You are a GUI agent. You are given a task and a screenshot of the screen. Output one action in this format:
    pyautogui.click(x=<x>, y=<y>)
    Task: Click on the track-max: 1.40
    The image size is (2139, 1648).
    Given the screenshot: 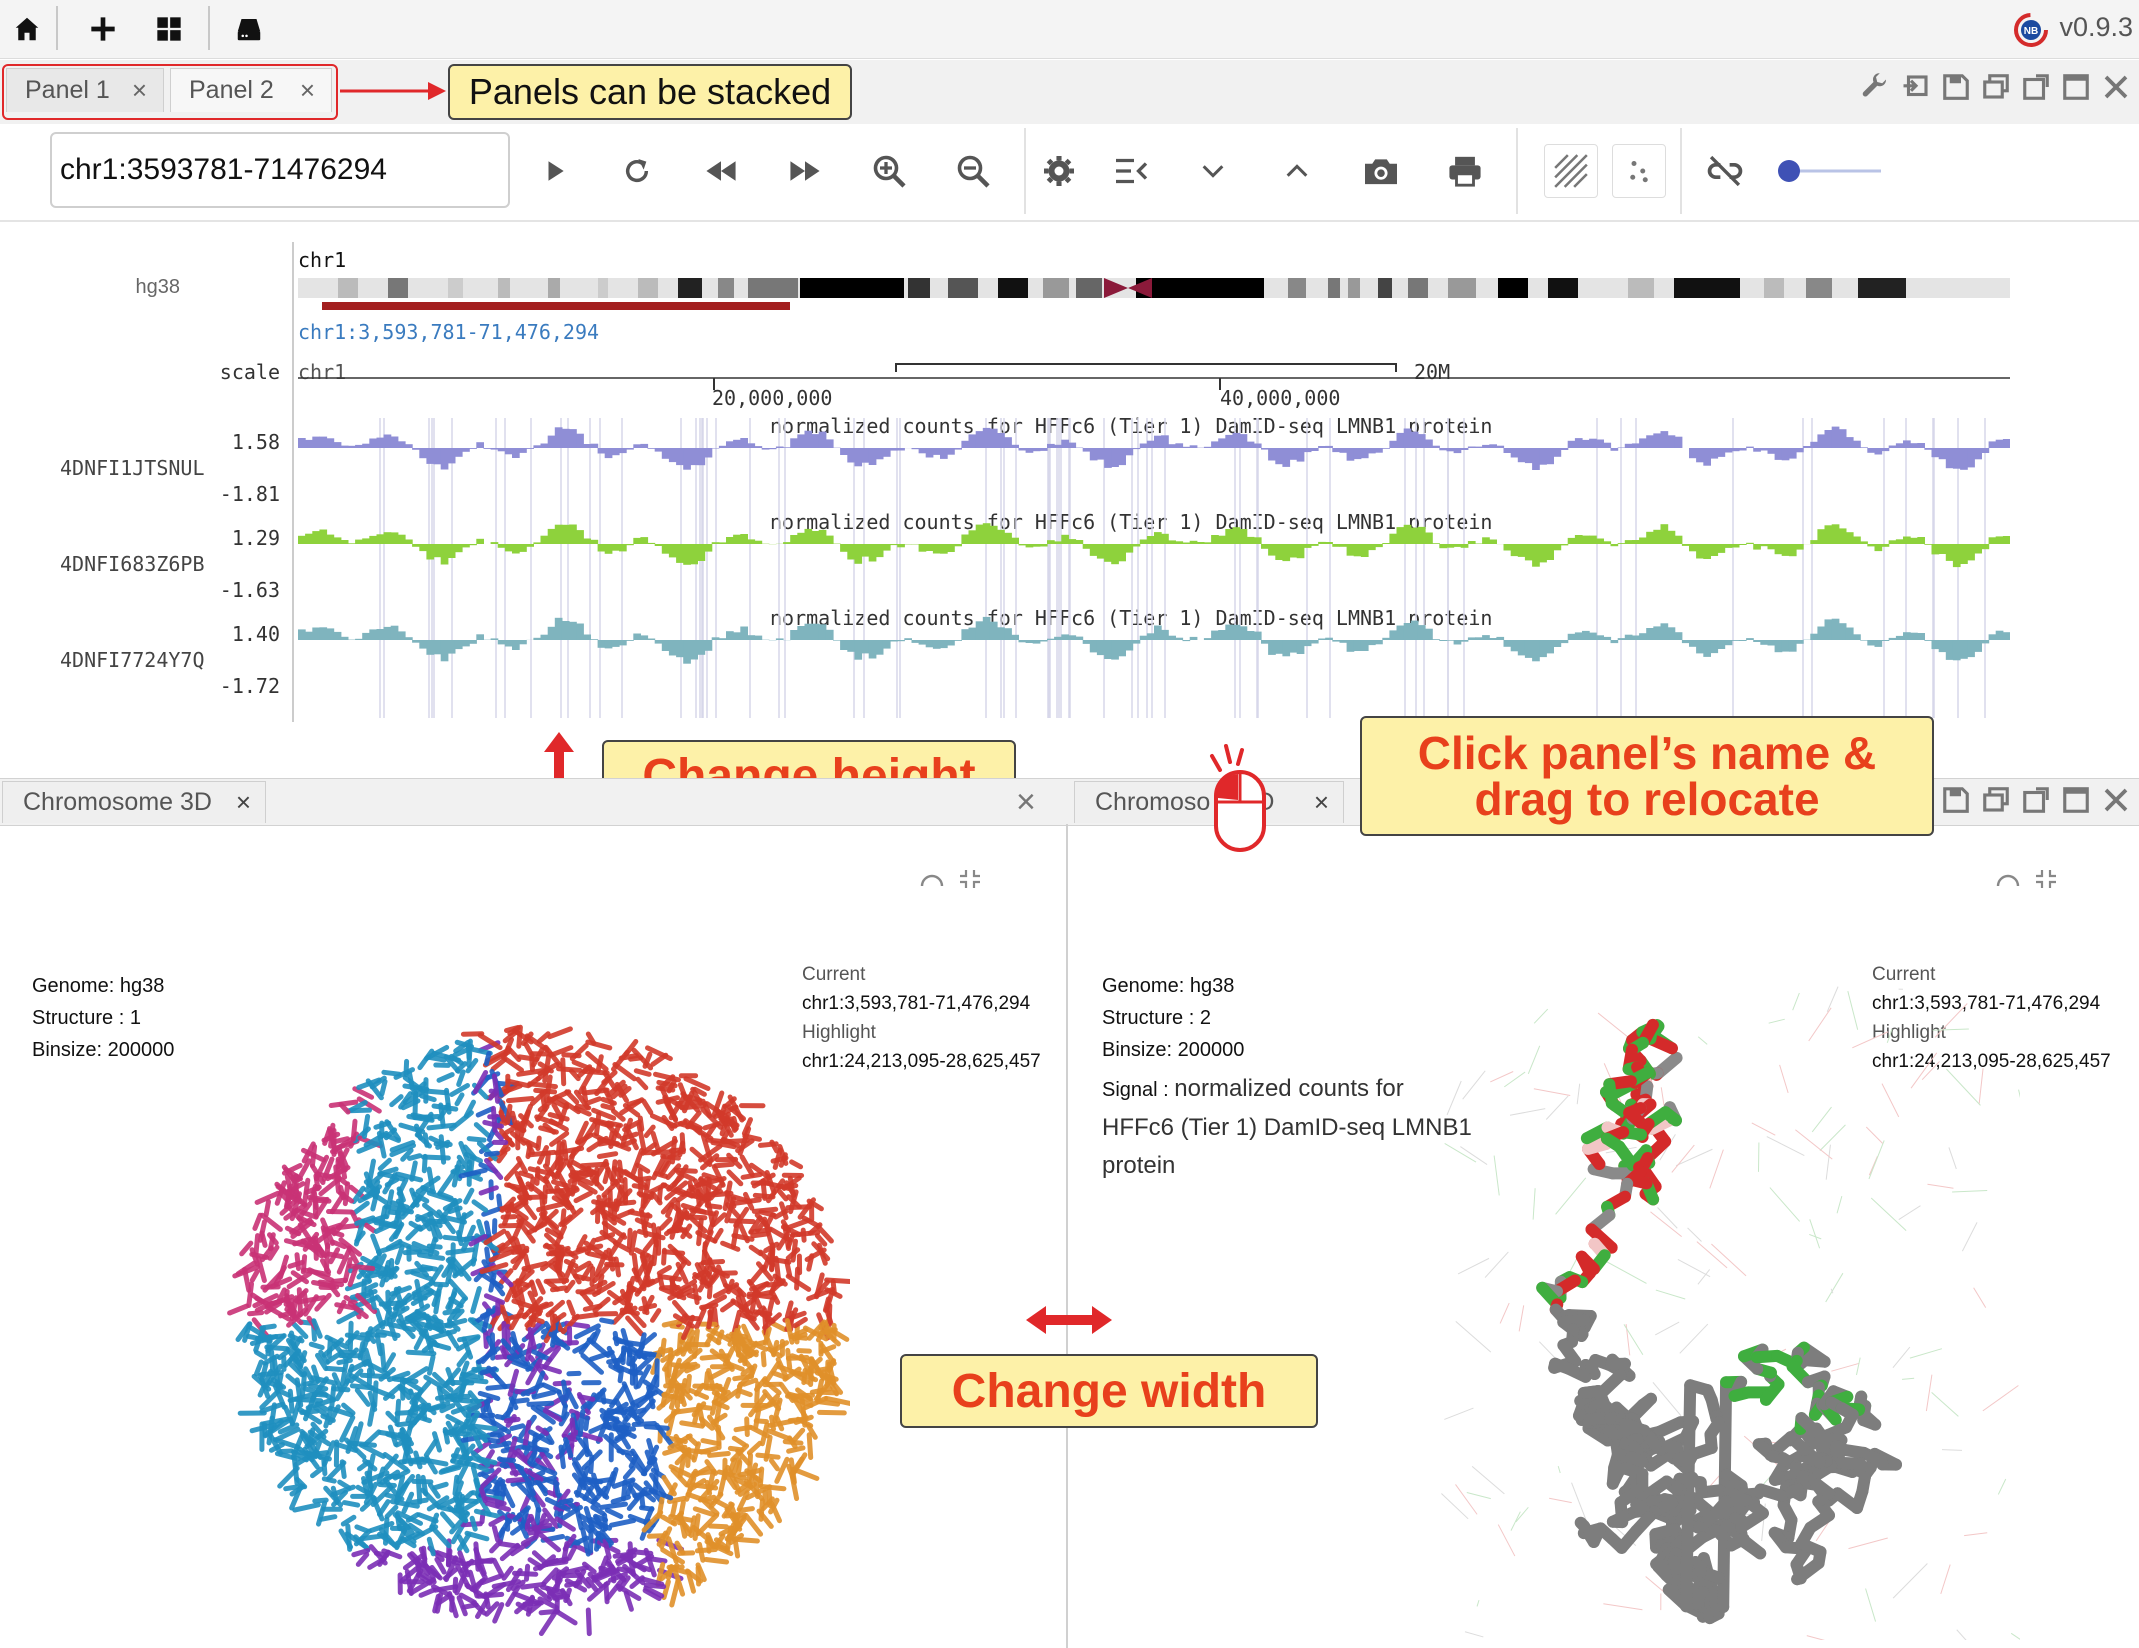 What is the action you would take?
    pyautogui.click(x=255, y=634)
    